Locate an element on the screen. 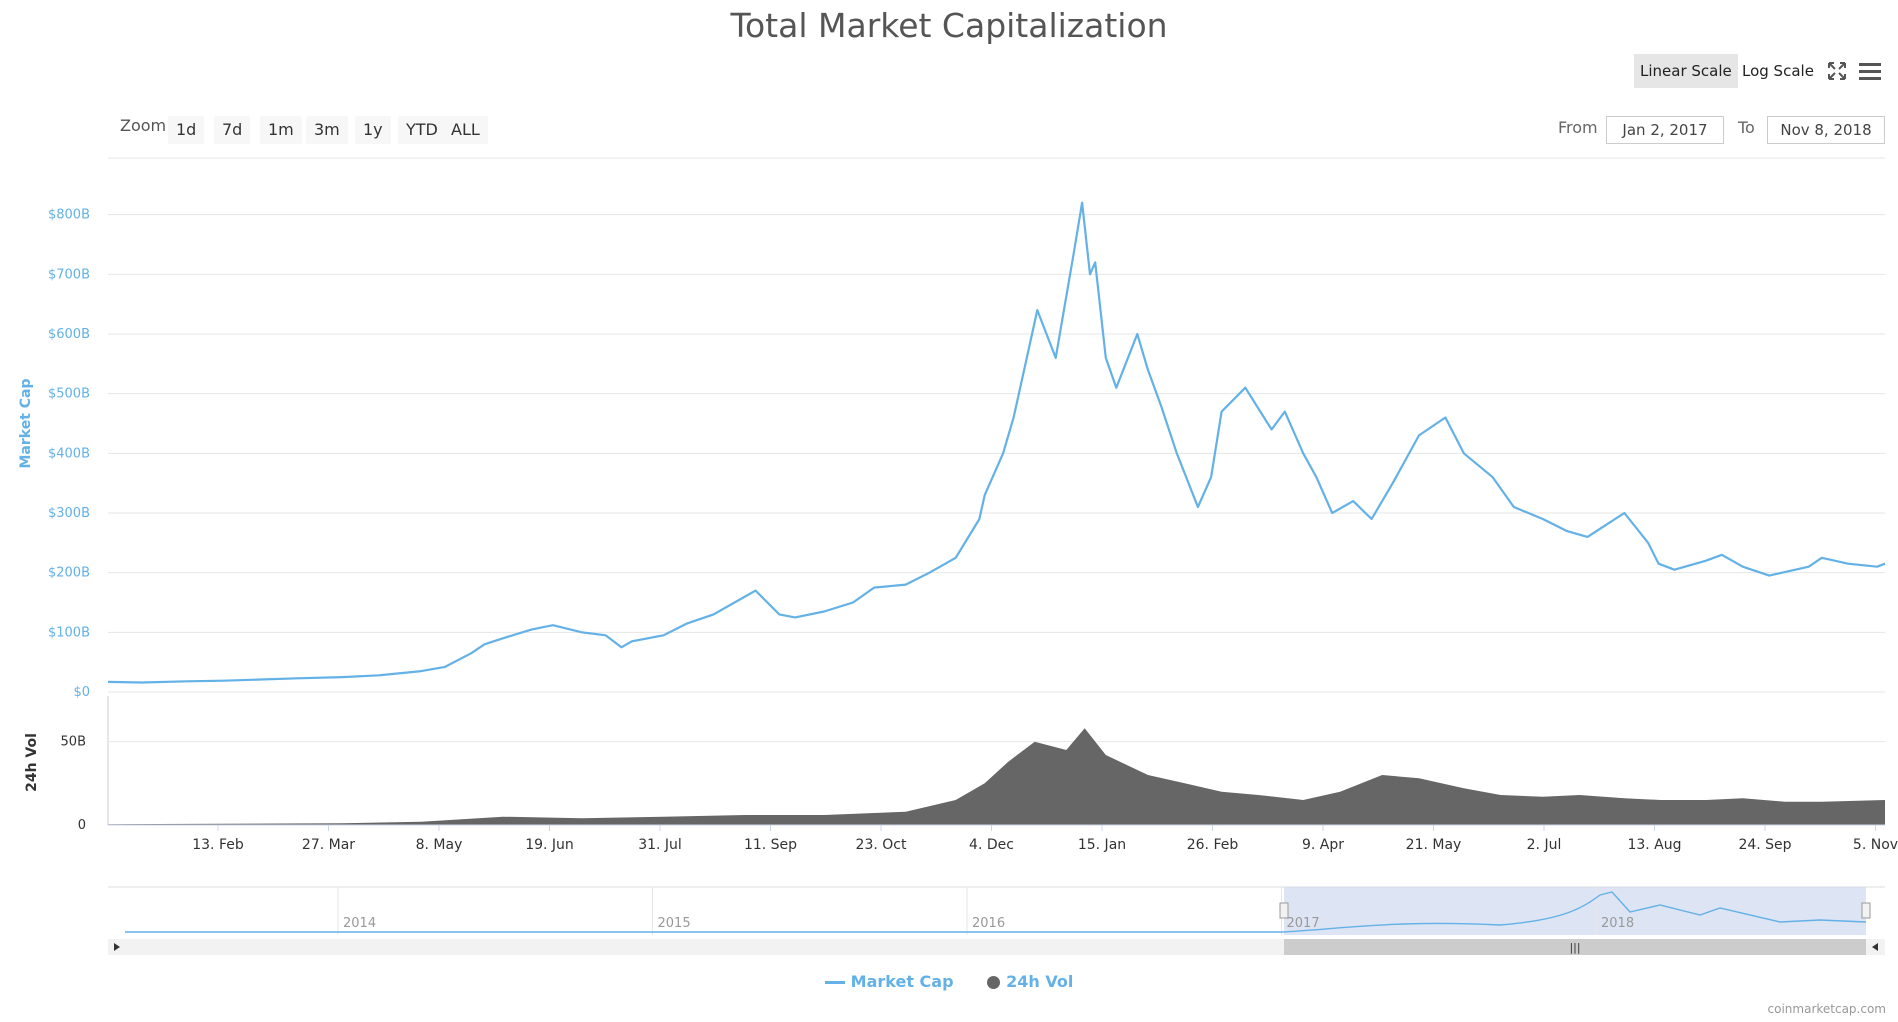 This screenshot has height=1022, width=1898. y-tick-label: $600B is located at coordinates (69, 334).